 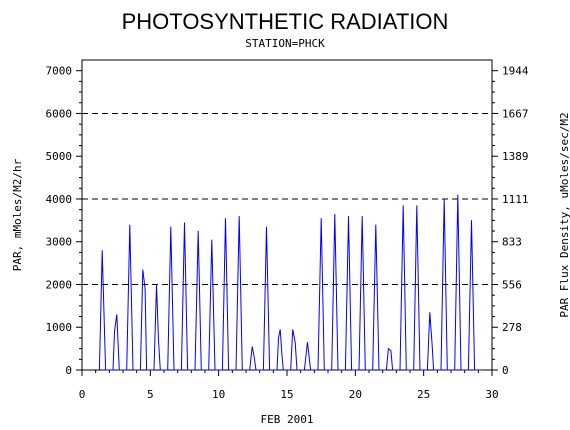 I want to click on y-tick-label: 1000, so click(x=59, y=327).